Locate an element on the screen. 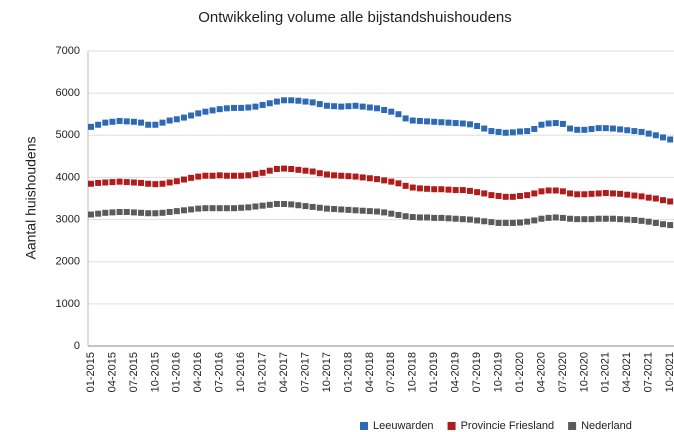  x-tick-label: 07-2015 is located at coordinates (134, 372).